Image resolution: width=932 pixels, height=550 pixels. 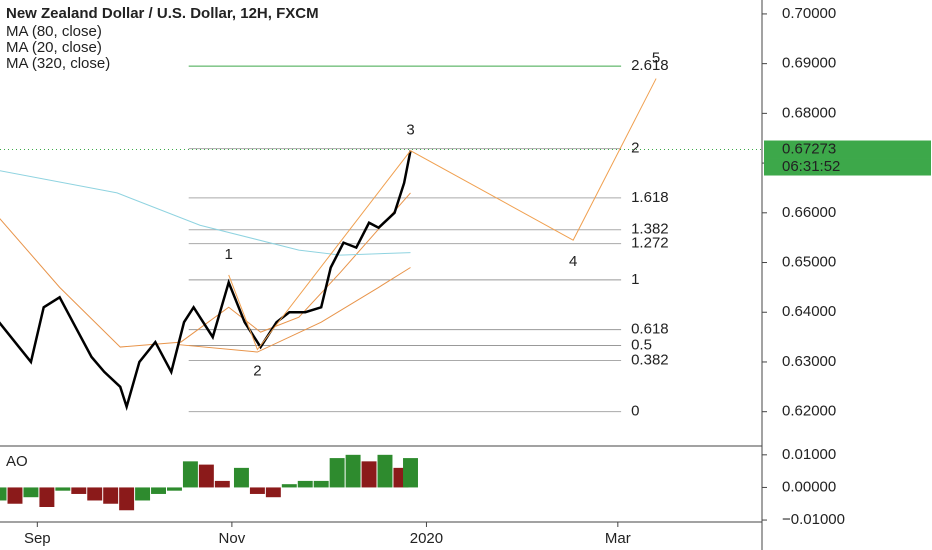 What do you see at coordinates (847, 149) in the screenshot?
I see `last-price-box` at bounding box center [847, 149].